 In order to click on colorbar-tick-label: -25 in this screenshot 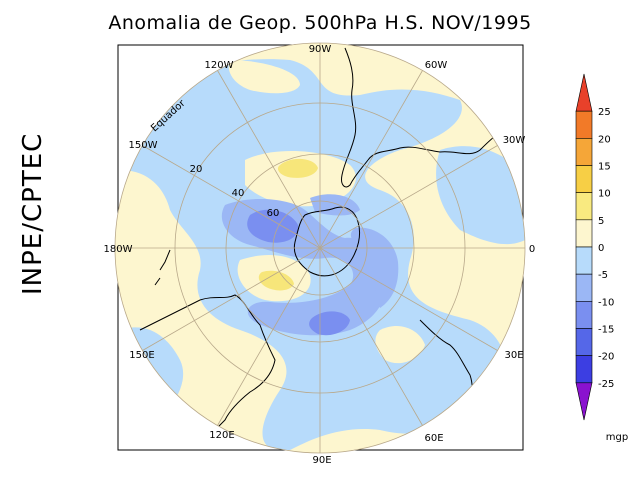, I will do `click(606, 384)`.